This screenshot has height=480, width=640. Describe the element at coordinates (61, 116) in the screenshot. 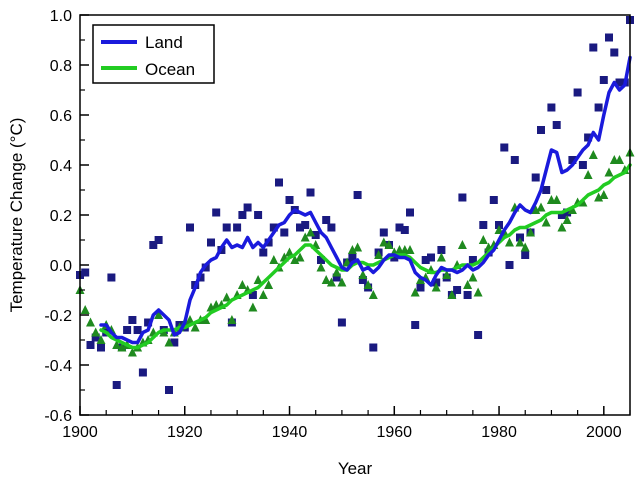

I see `y-tick-label: 0.6` at that location.